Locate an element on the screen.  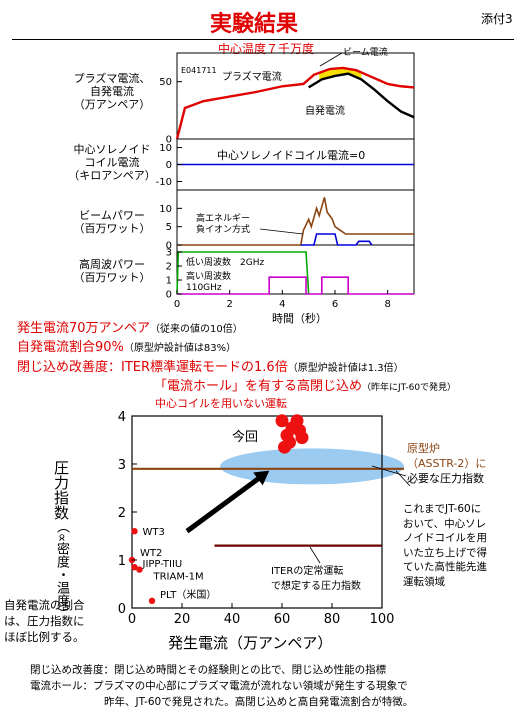
improvement-arrow is located at coordinates (224, 503).